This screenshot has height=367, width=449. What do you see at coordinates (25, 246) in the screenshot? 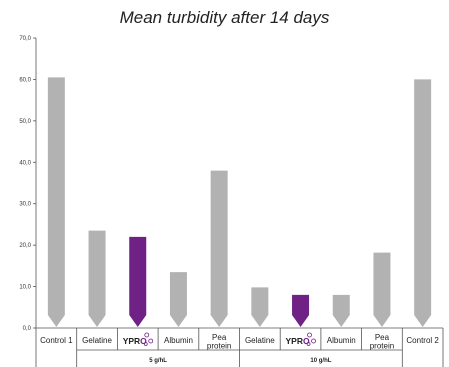
I see `y-tick-label: 20,0` at bounding box center [25, 246].